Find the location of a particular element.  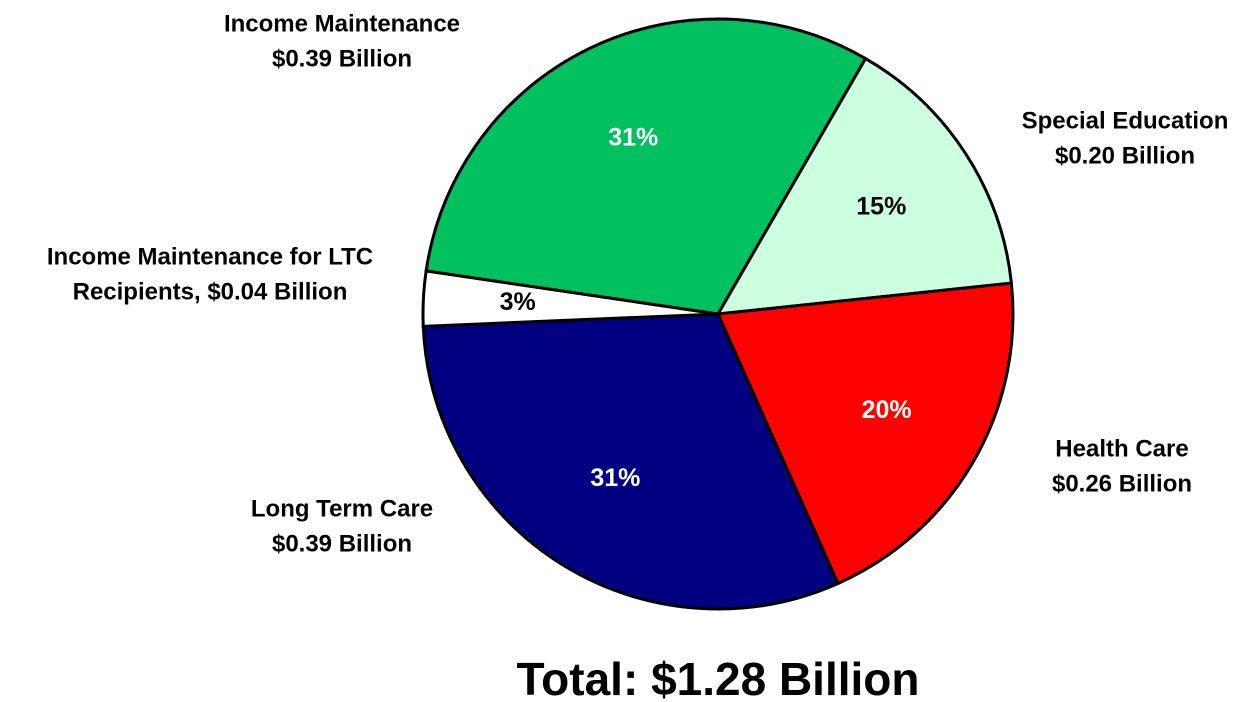

slice-percent-label: 3% is located at coordinates (518, 302).